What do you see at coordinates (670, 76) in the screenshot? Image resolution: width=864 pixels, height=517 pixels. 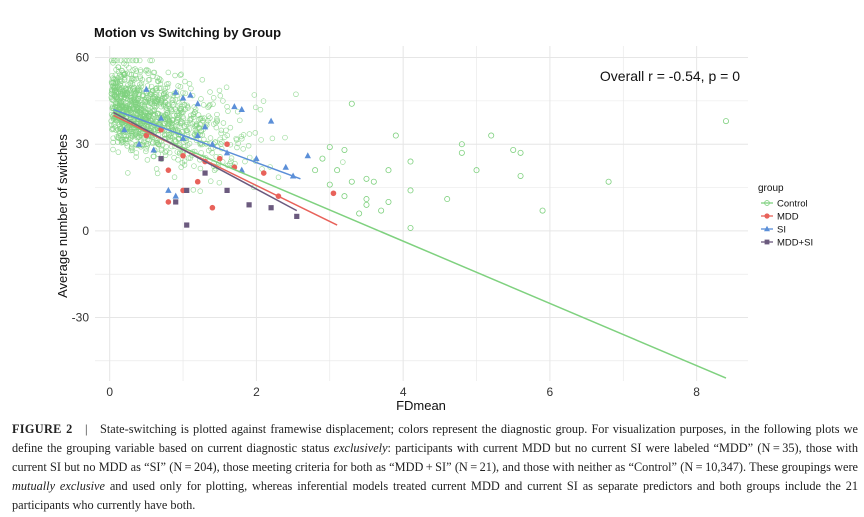 I see `correlation-annotation: Overall r = -0.54, p = 0` at bounding box center [670, 76].